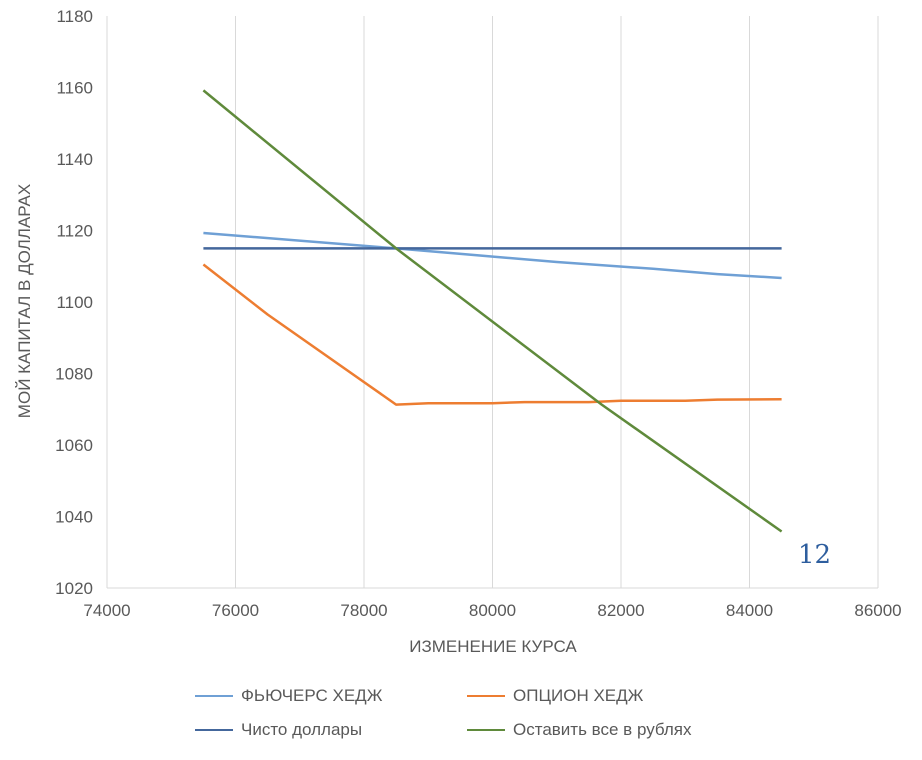  I want to click on y-tick-label-5: 1120, so click(74, 231).